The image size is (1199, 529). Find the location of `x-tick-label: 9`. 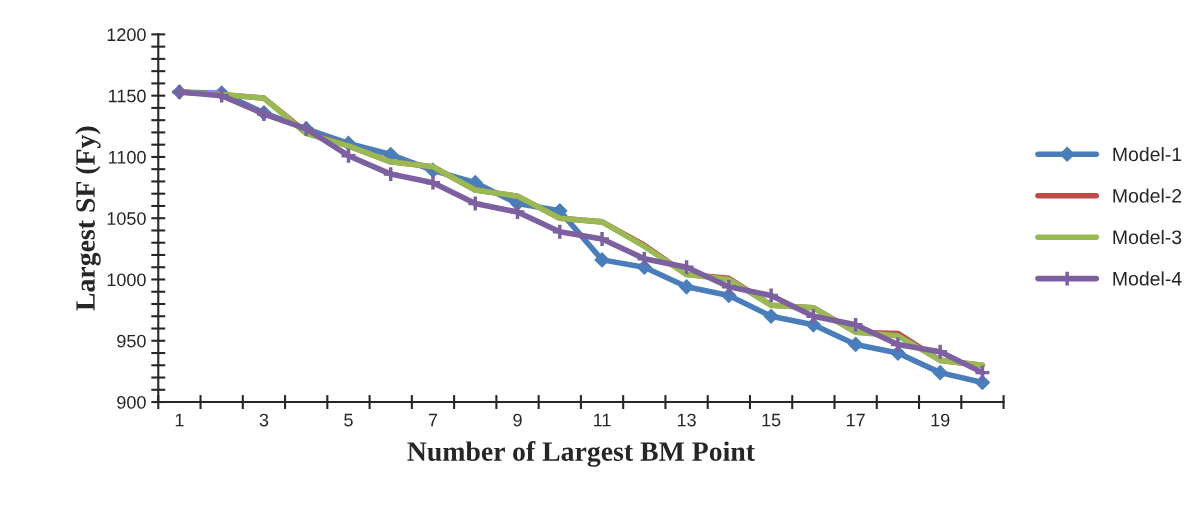

x-tick-label: 9 is located at coordinates (517, 420).